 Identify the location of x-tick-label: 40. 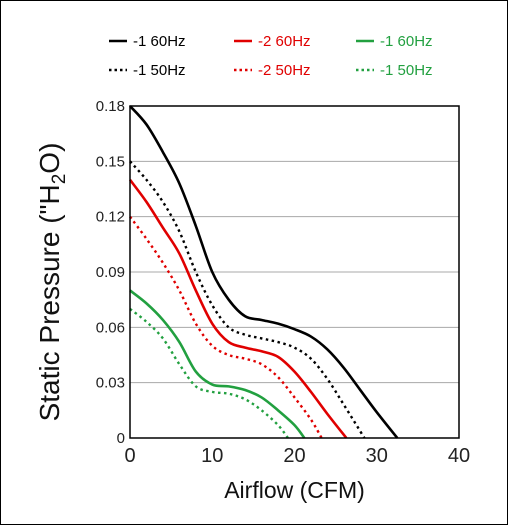
(459, 456).